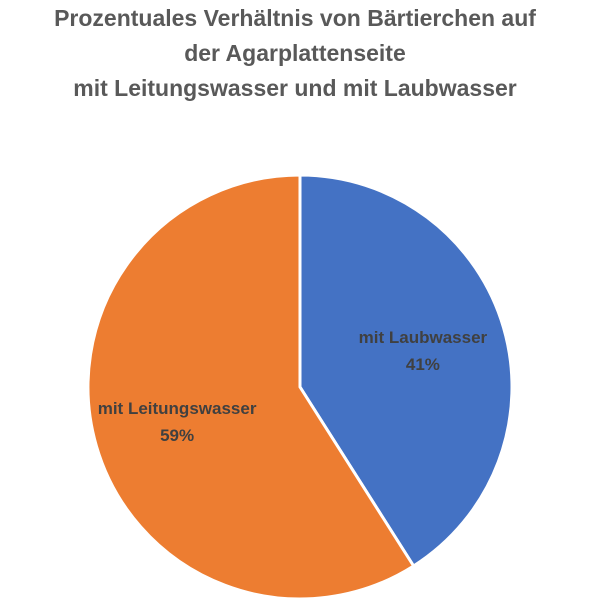 The image size is (590, 610). What do you see at coordinates (177, 435) in the screenshot?
I see `value-label: 59%` at bounding box center [177, 435].